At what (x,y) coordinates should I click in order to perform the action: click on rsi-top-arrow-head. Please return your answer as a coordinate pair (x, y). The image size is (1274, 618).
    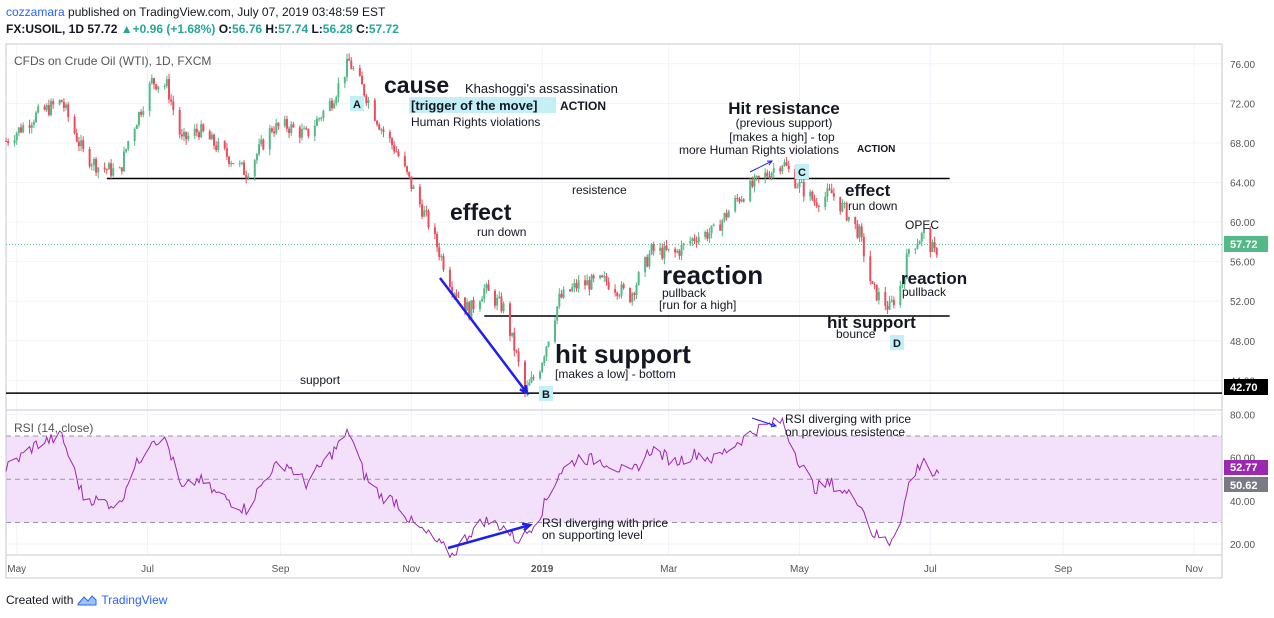
    Looking at the image, I should click on (774, 425).